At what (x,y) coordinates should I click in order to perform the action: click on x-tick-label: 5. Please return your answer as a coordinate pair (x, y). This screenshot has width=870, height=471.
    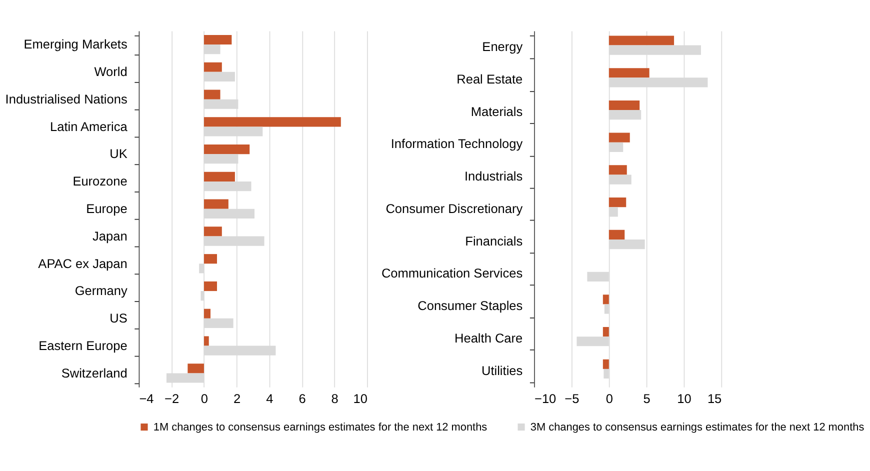
    Looking at the image, I should click on (646, 398).